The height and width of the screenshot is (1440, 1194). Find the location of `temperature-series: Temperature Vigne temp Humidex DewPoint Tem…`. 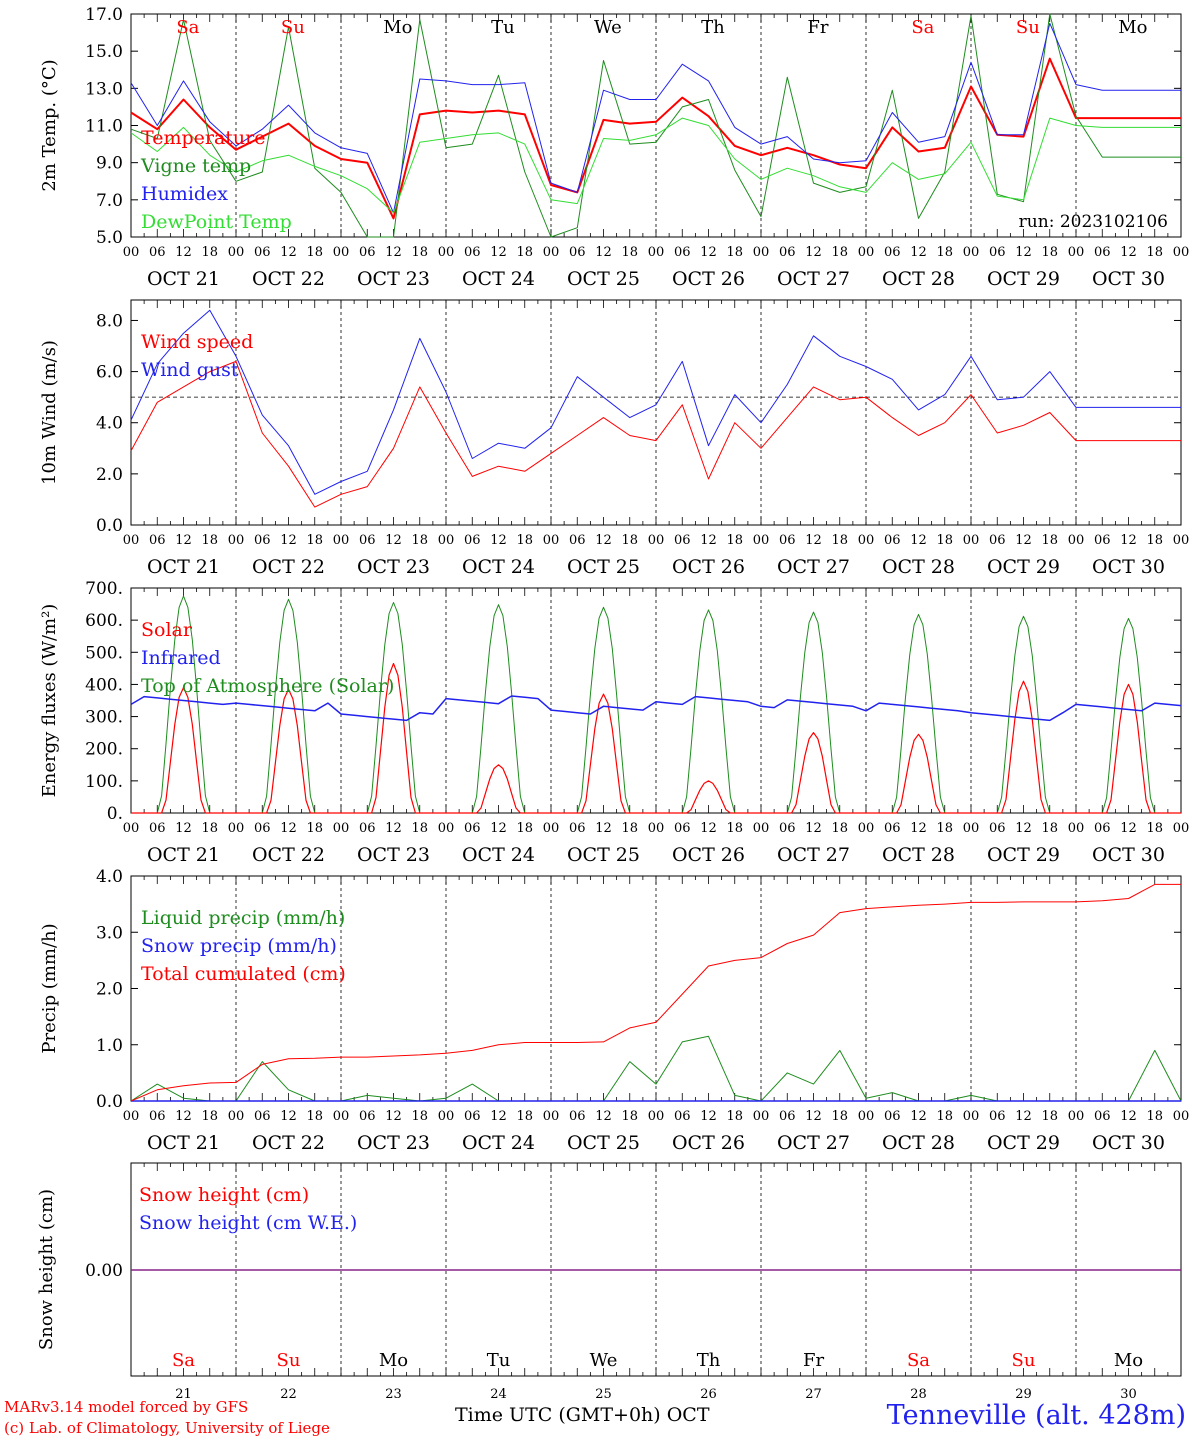

temperature-series: Temperature Vigne temp Humidex DewPoint Tem… is located at coordinates (655, 125).